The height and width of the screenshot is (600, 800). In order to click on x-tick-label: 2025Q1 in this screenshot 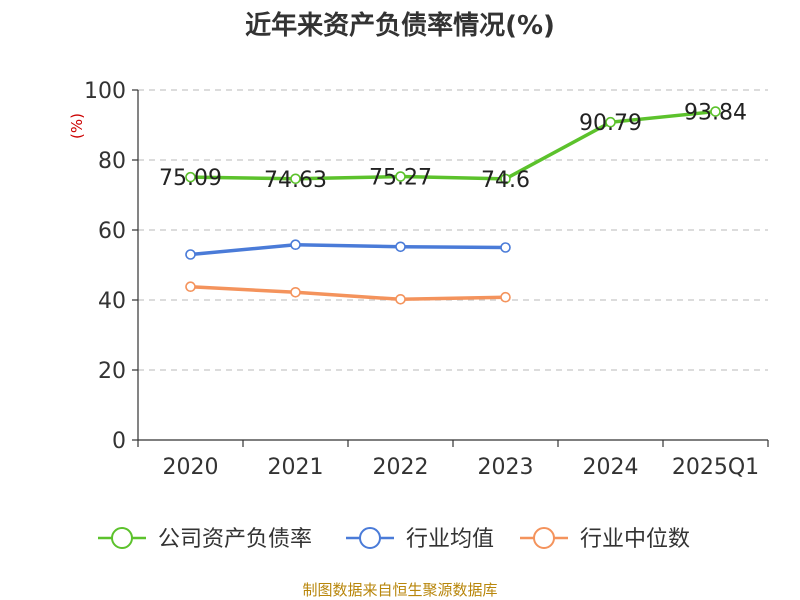, I will do `click(715, 467)`.